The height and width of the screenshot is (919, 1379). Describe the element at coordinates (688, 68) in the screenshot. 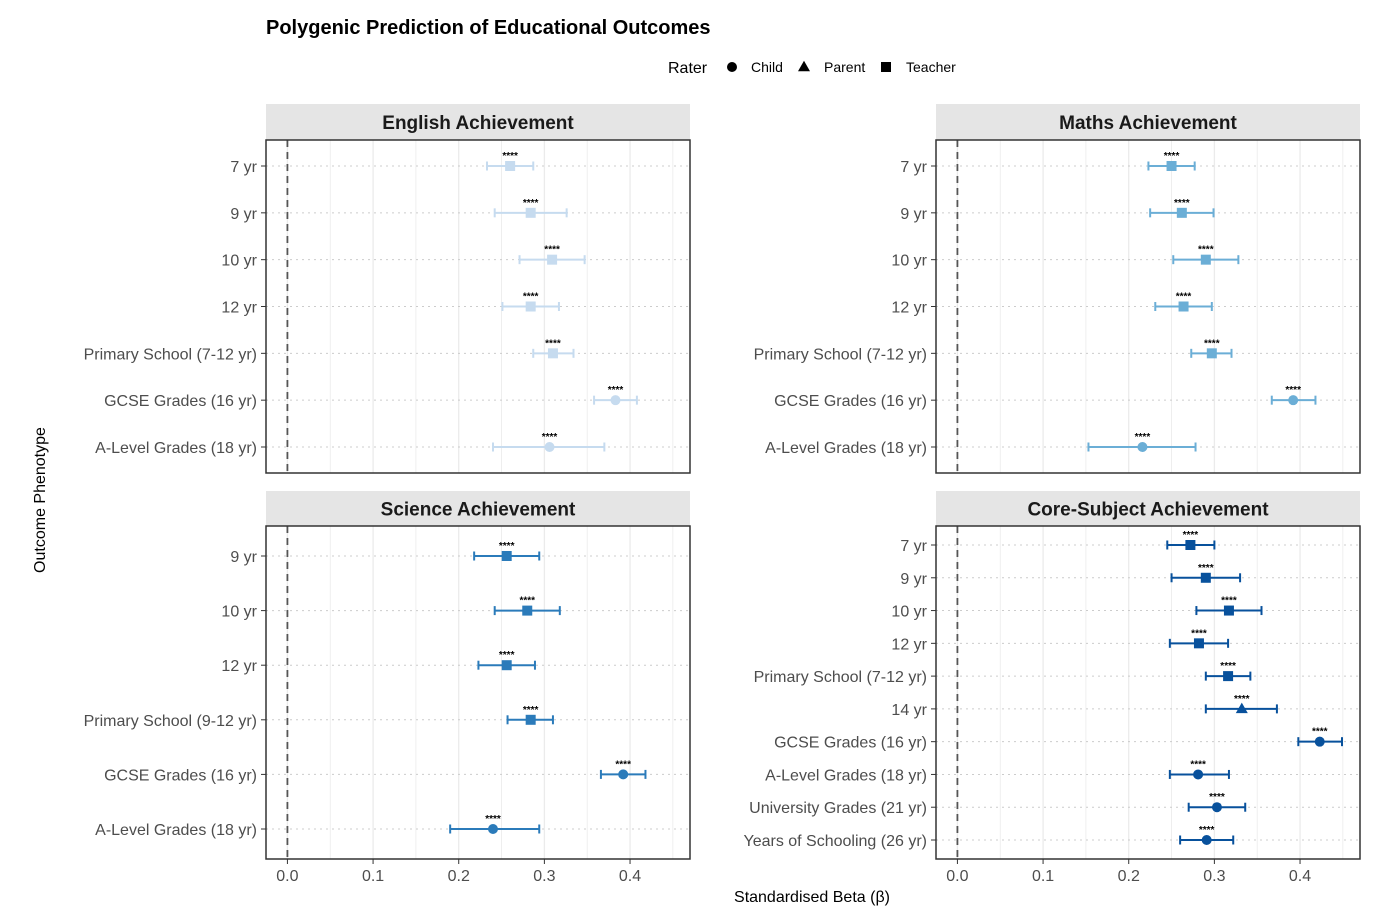

I see `legend-title: Rater` at that location.